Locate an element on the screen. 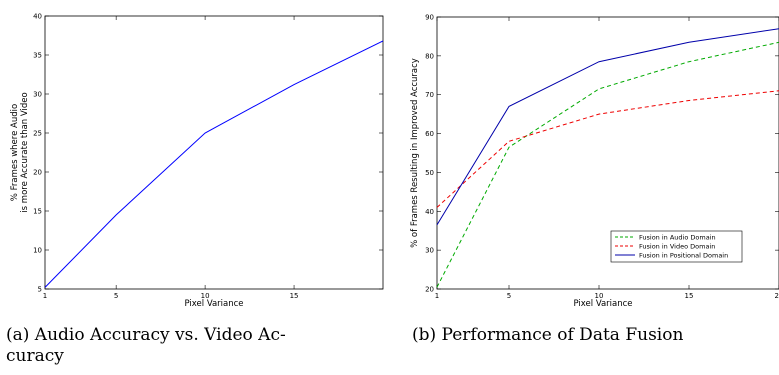 This screenshot has height=375, width=779. series-line-fusion-in-video-domain is located at coordinates (607, 149).